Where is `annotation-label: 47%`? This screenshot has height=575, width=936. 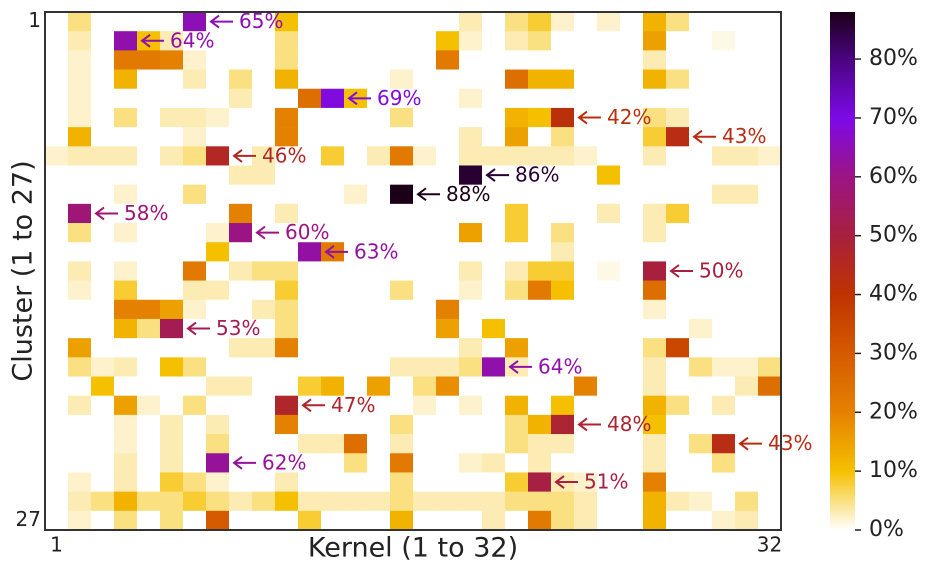 annotation-label: 47% is located at coordinates (353, 405).